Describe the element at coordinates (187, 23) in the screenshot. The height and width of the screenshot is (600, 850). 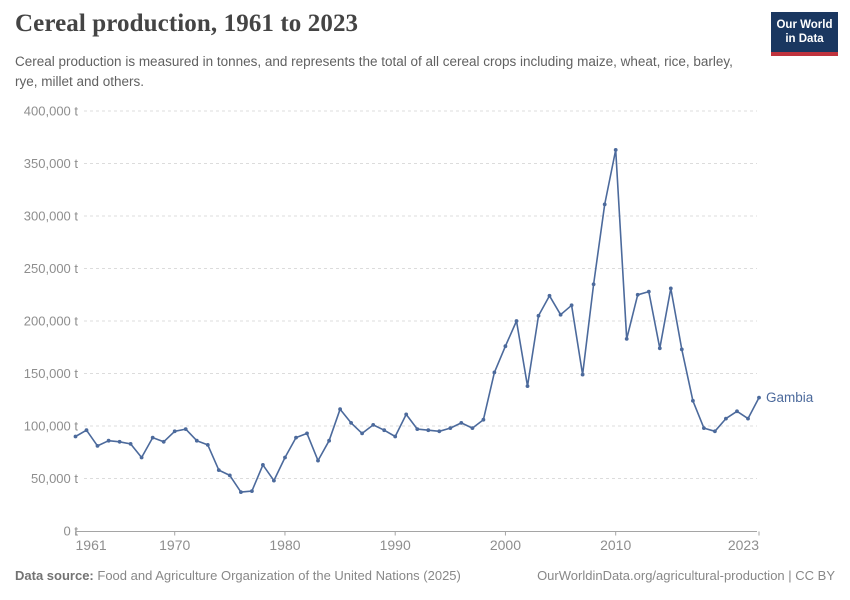
I see `chart-title: Cereal production, 1961 to 2023` at that location.